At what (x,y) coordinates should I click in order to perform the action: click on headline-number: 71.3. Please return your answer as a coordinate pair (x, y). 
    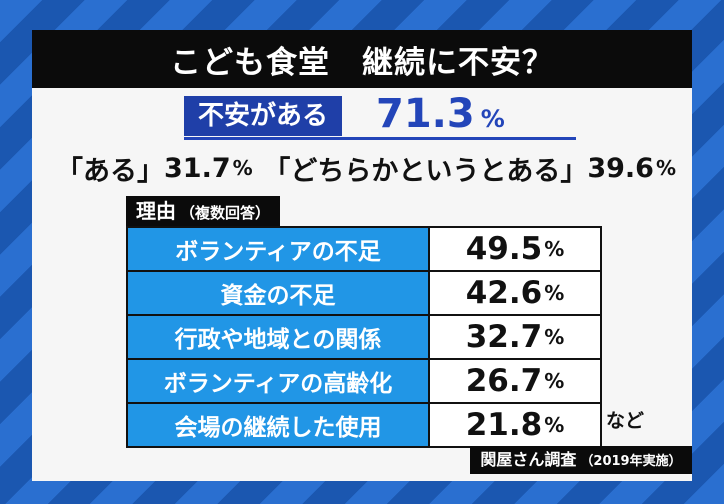
    Looking at the image, I should click on (425, 113).